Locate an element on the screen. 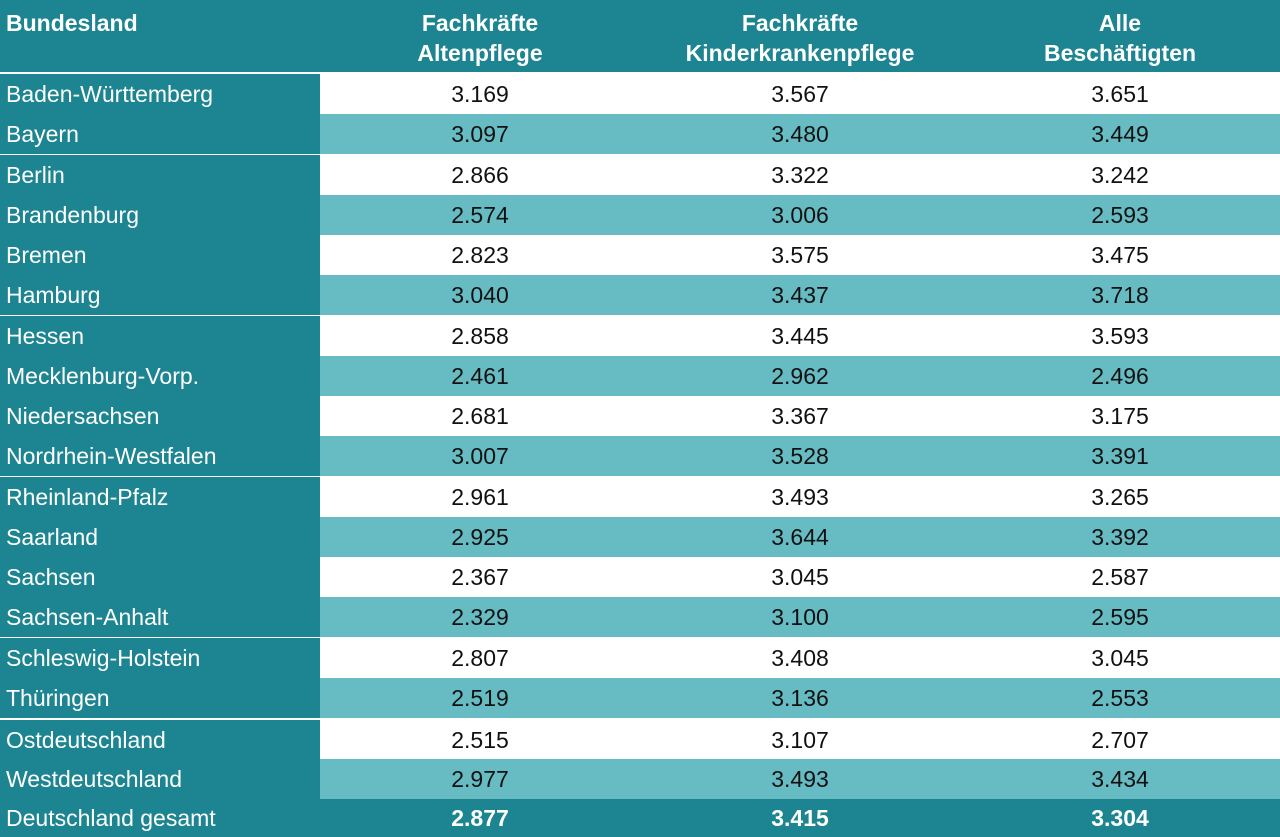 Image resolution: width=1280 pixels, height=837 pixels. cell-alle-beschaeftigten: 3.593 is located at coordinates (1120, 336).